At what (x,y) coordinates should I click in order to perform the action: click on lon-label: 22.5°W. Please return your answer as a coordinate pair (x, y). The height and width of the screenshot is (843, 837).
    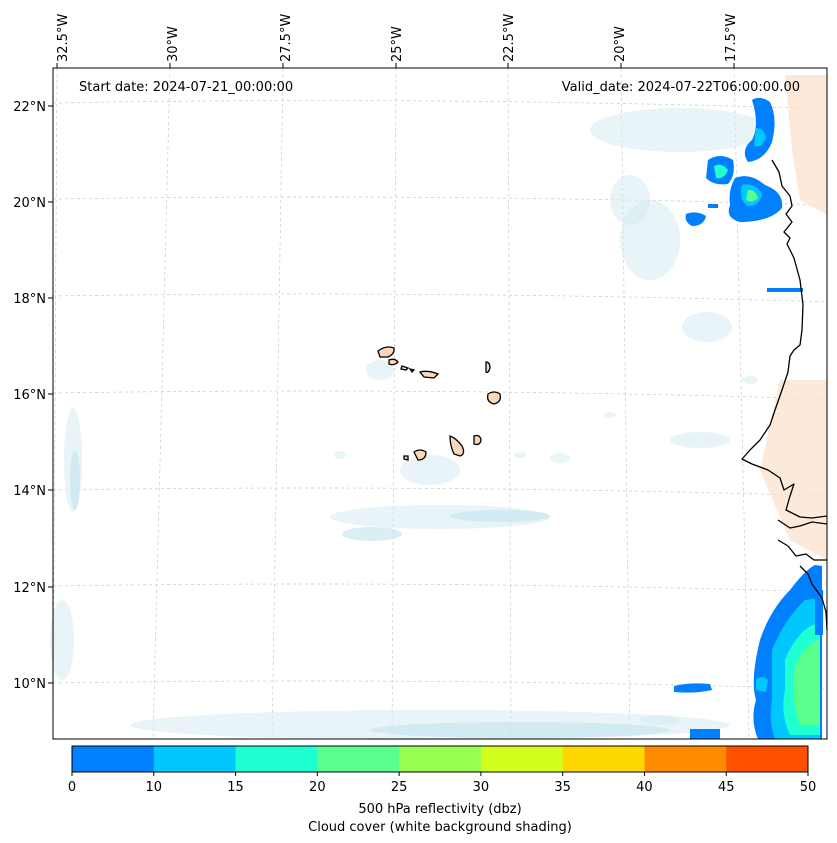
    Looking at the image, I should click on (509, 38).